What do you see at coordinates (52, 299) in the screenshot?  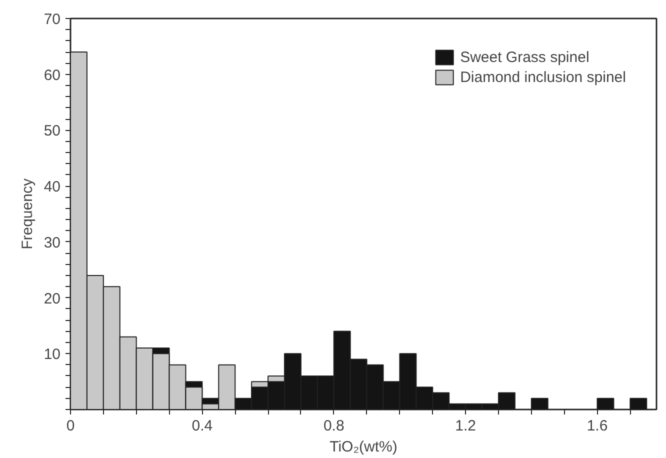 I see `y-tick-label: 20` at bounding box center [52, 299].